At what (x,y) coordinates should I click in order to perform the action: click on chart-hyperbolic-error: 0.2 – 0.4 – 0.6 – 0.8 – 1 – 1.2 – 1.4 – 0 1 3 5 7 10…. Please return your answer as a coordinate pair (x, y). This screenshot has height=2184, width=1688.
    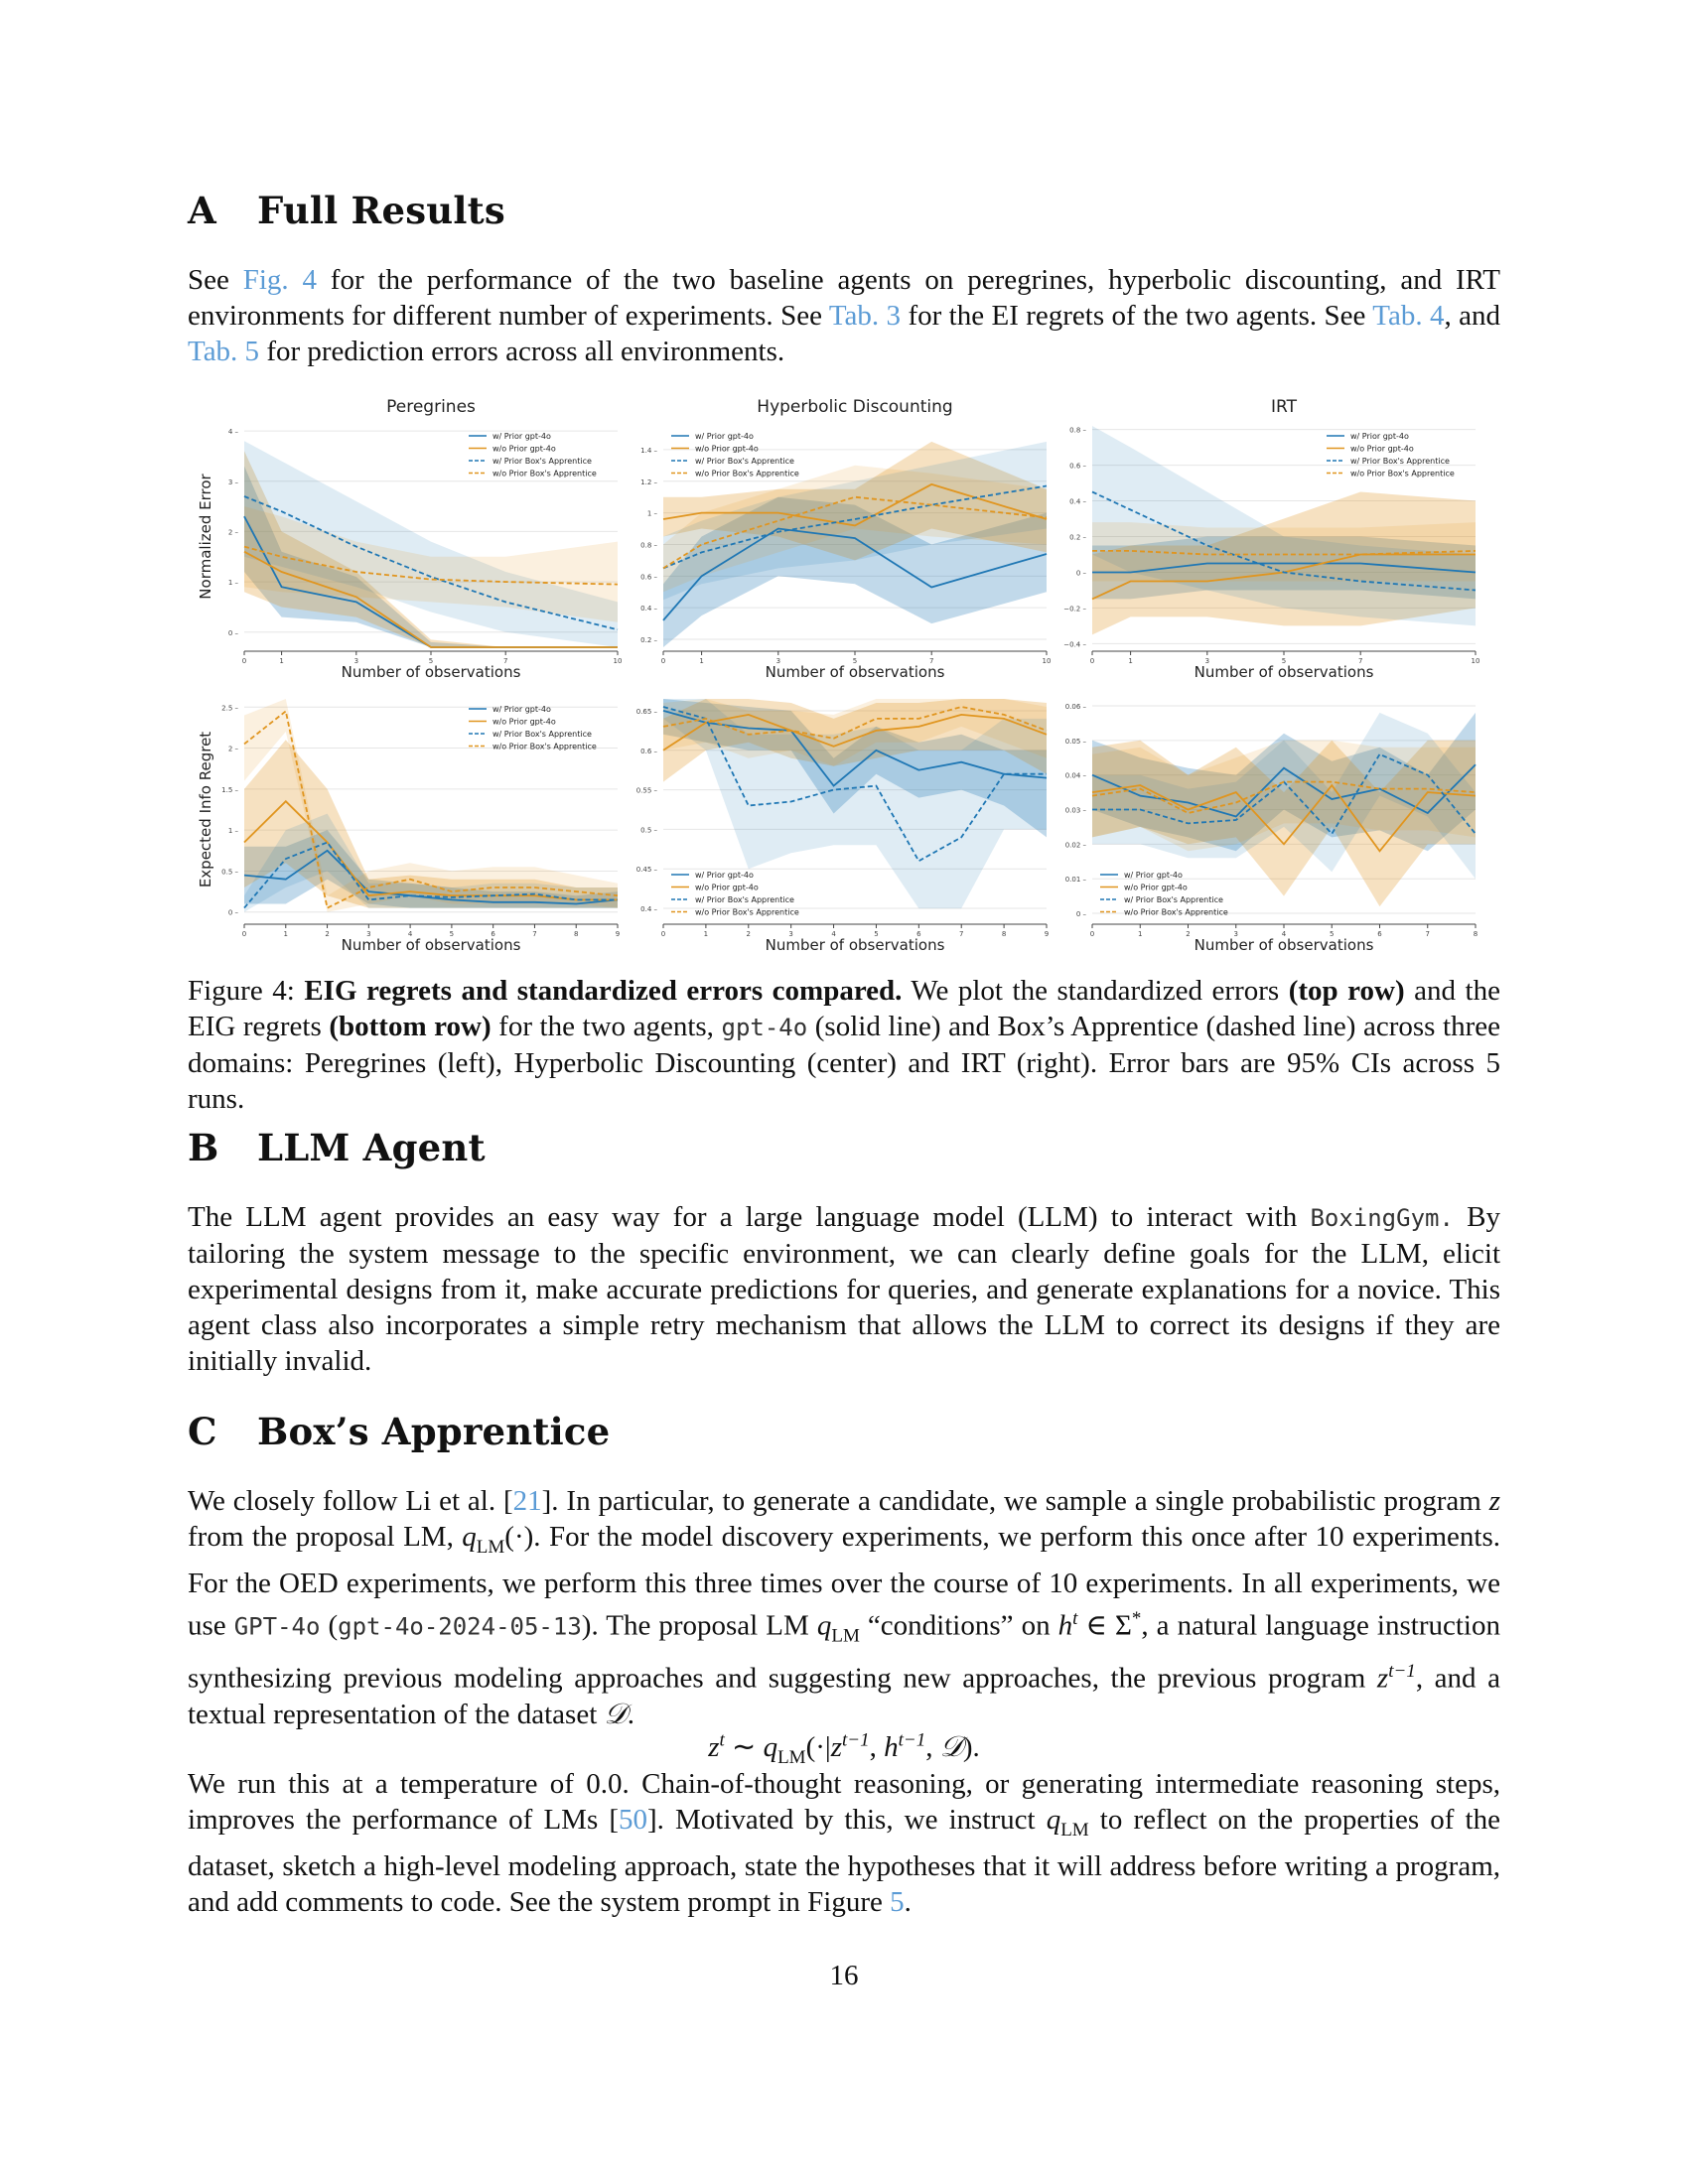
    Looking at the image, I should click on (846, 539).